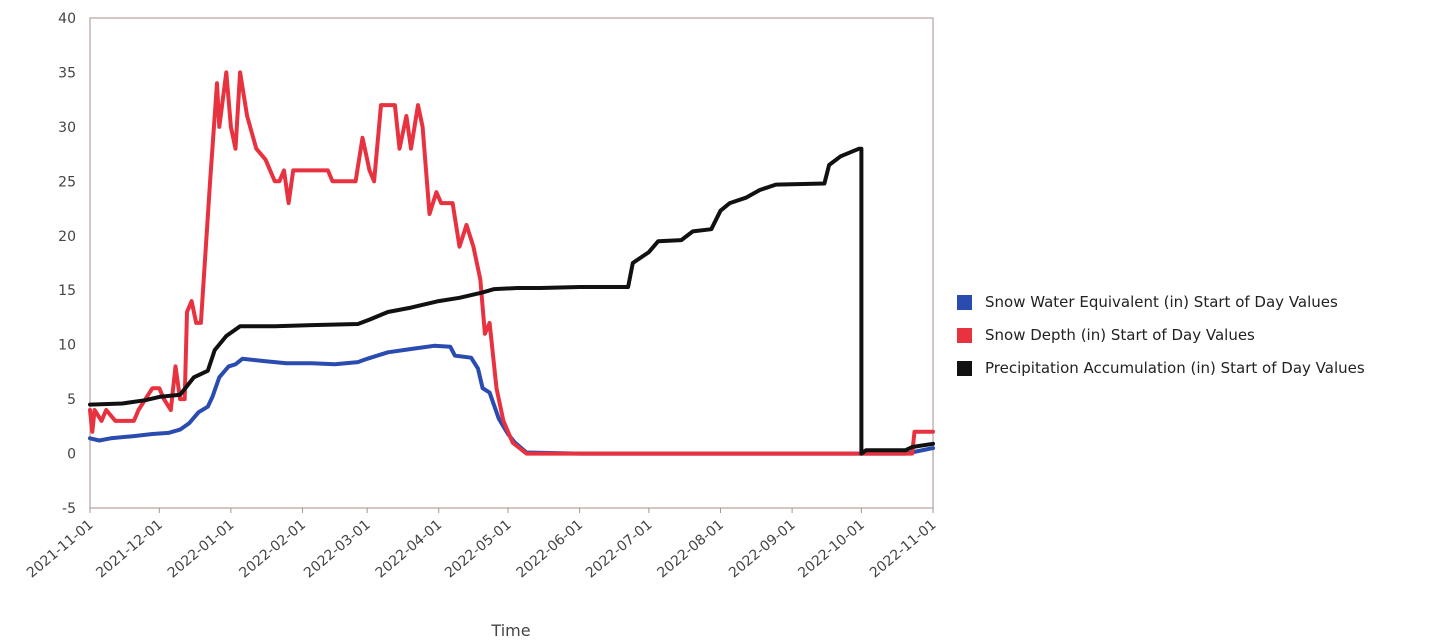  What do you see at coordinates (337, 549) in the screenshot?
I see `x-tick-label: 2022-03-01` at bounding box center [337, 549].